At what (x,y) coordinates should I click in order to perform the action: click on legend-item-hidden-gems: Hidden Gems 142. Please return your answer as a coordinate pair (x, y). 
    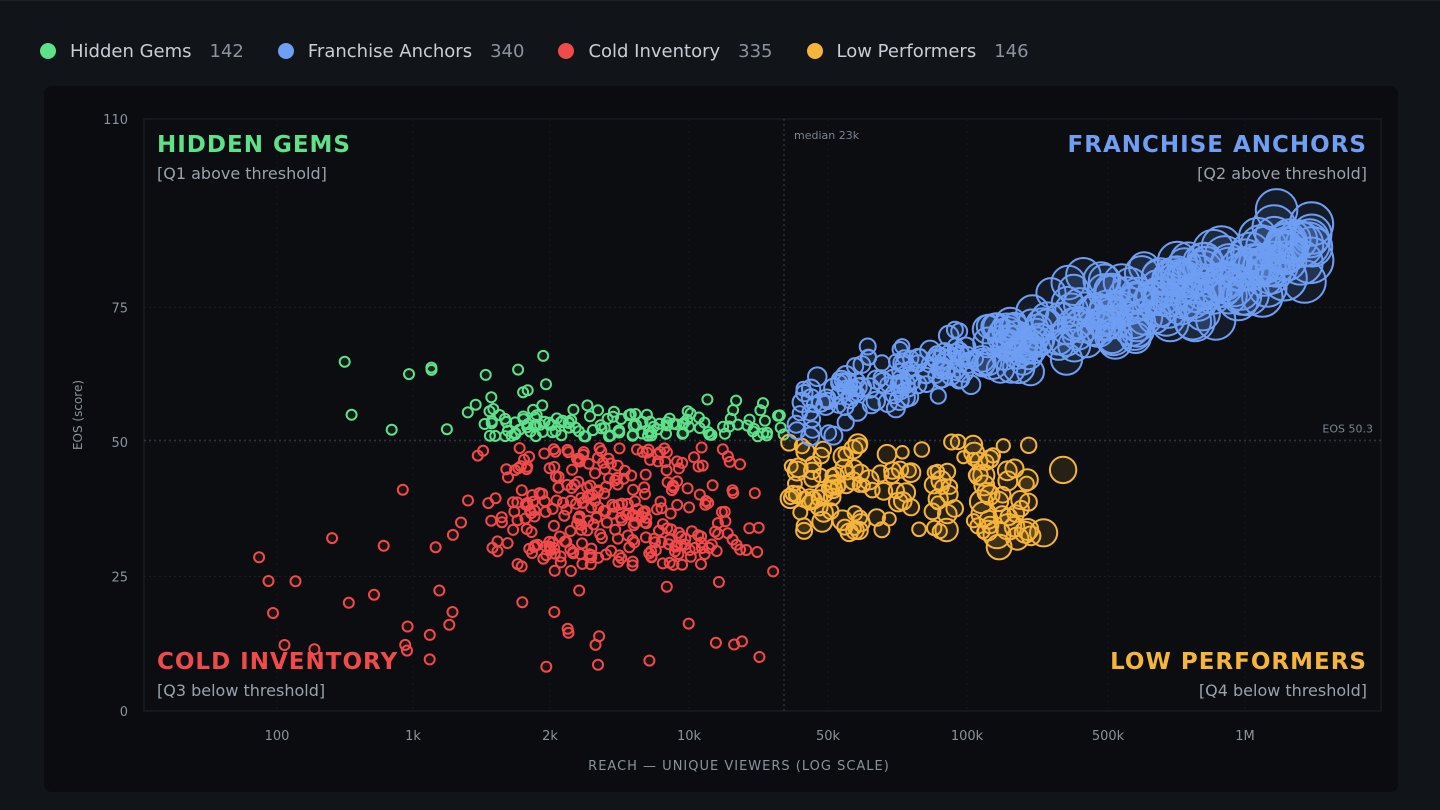
    Looking at the image, I should click on (142, 51).